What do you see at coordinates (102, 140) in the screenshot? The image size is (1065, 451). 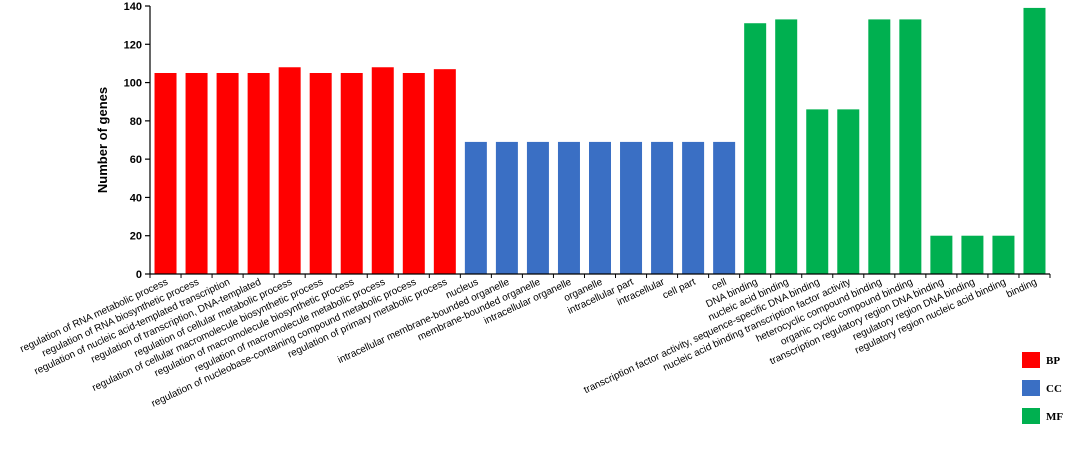 I see `y-axis-label: Number of genes` at bounding box center [102, 140].